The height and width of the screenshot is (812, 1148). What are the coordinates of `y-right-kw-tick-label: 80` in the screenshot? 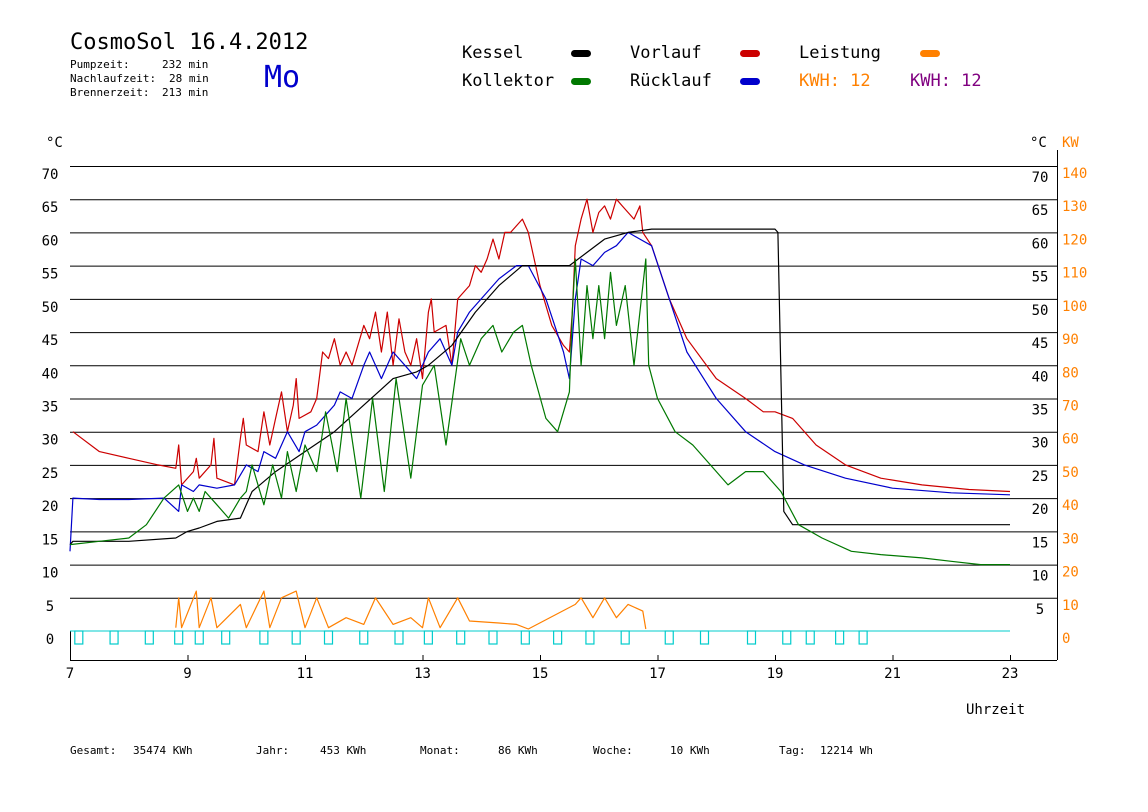 It's located at (1070, 373).